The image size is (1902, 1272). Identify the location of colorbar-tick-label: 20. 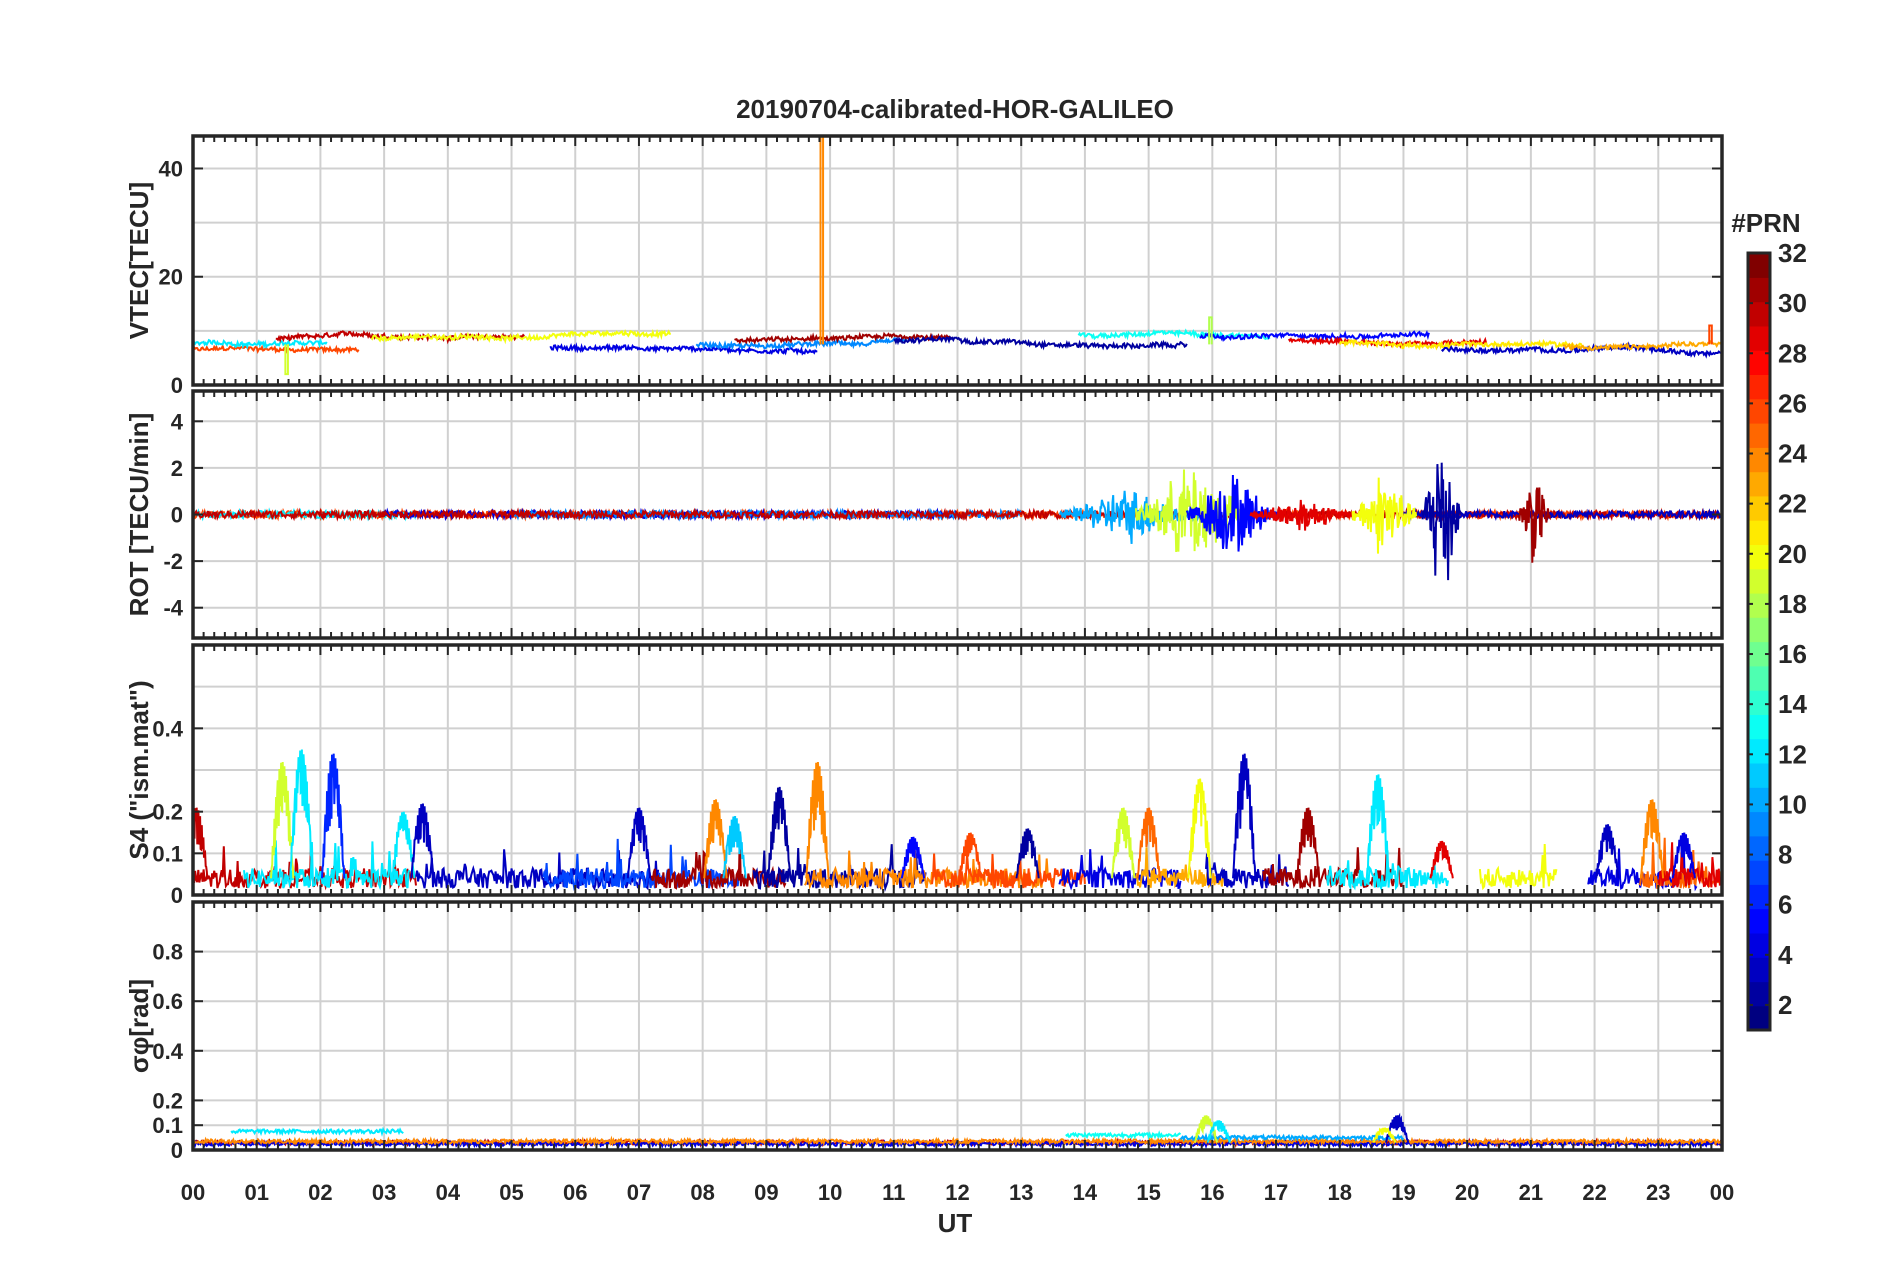
(1792, 554).